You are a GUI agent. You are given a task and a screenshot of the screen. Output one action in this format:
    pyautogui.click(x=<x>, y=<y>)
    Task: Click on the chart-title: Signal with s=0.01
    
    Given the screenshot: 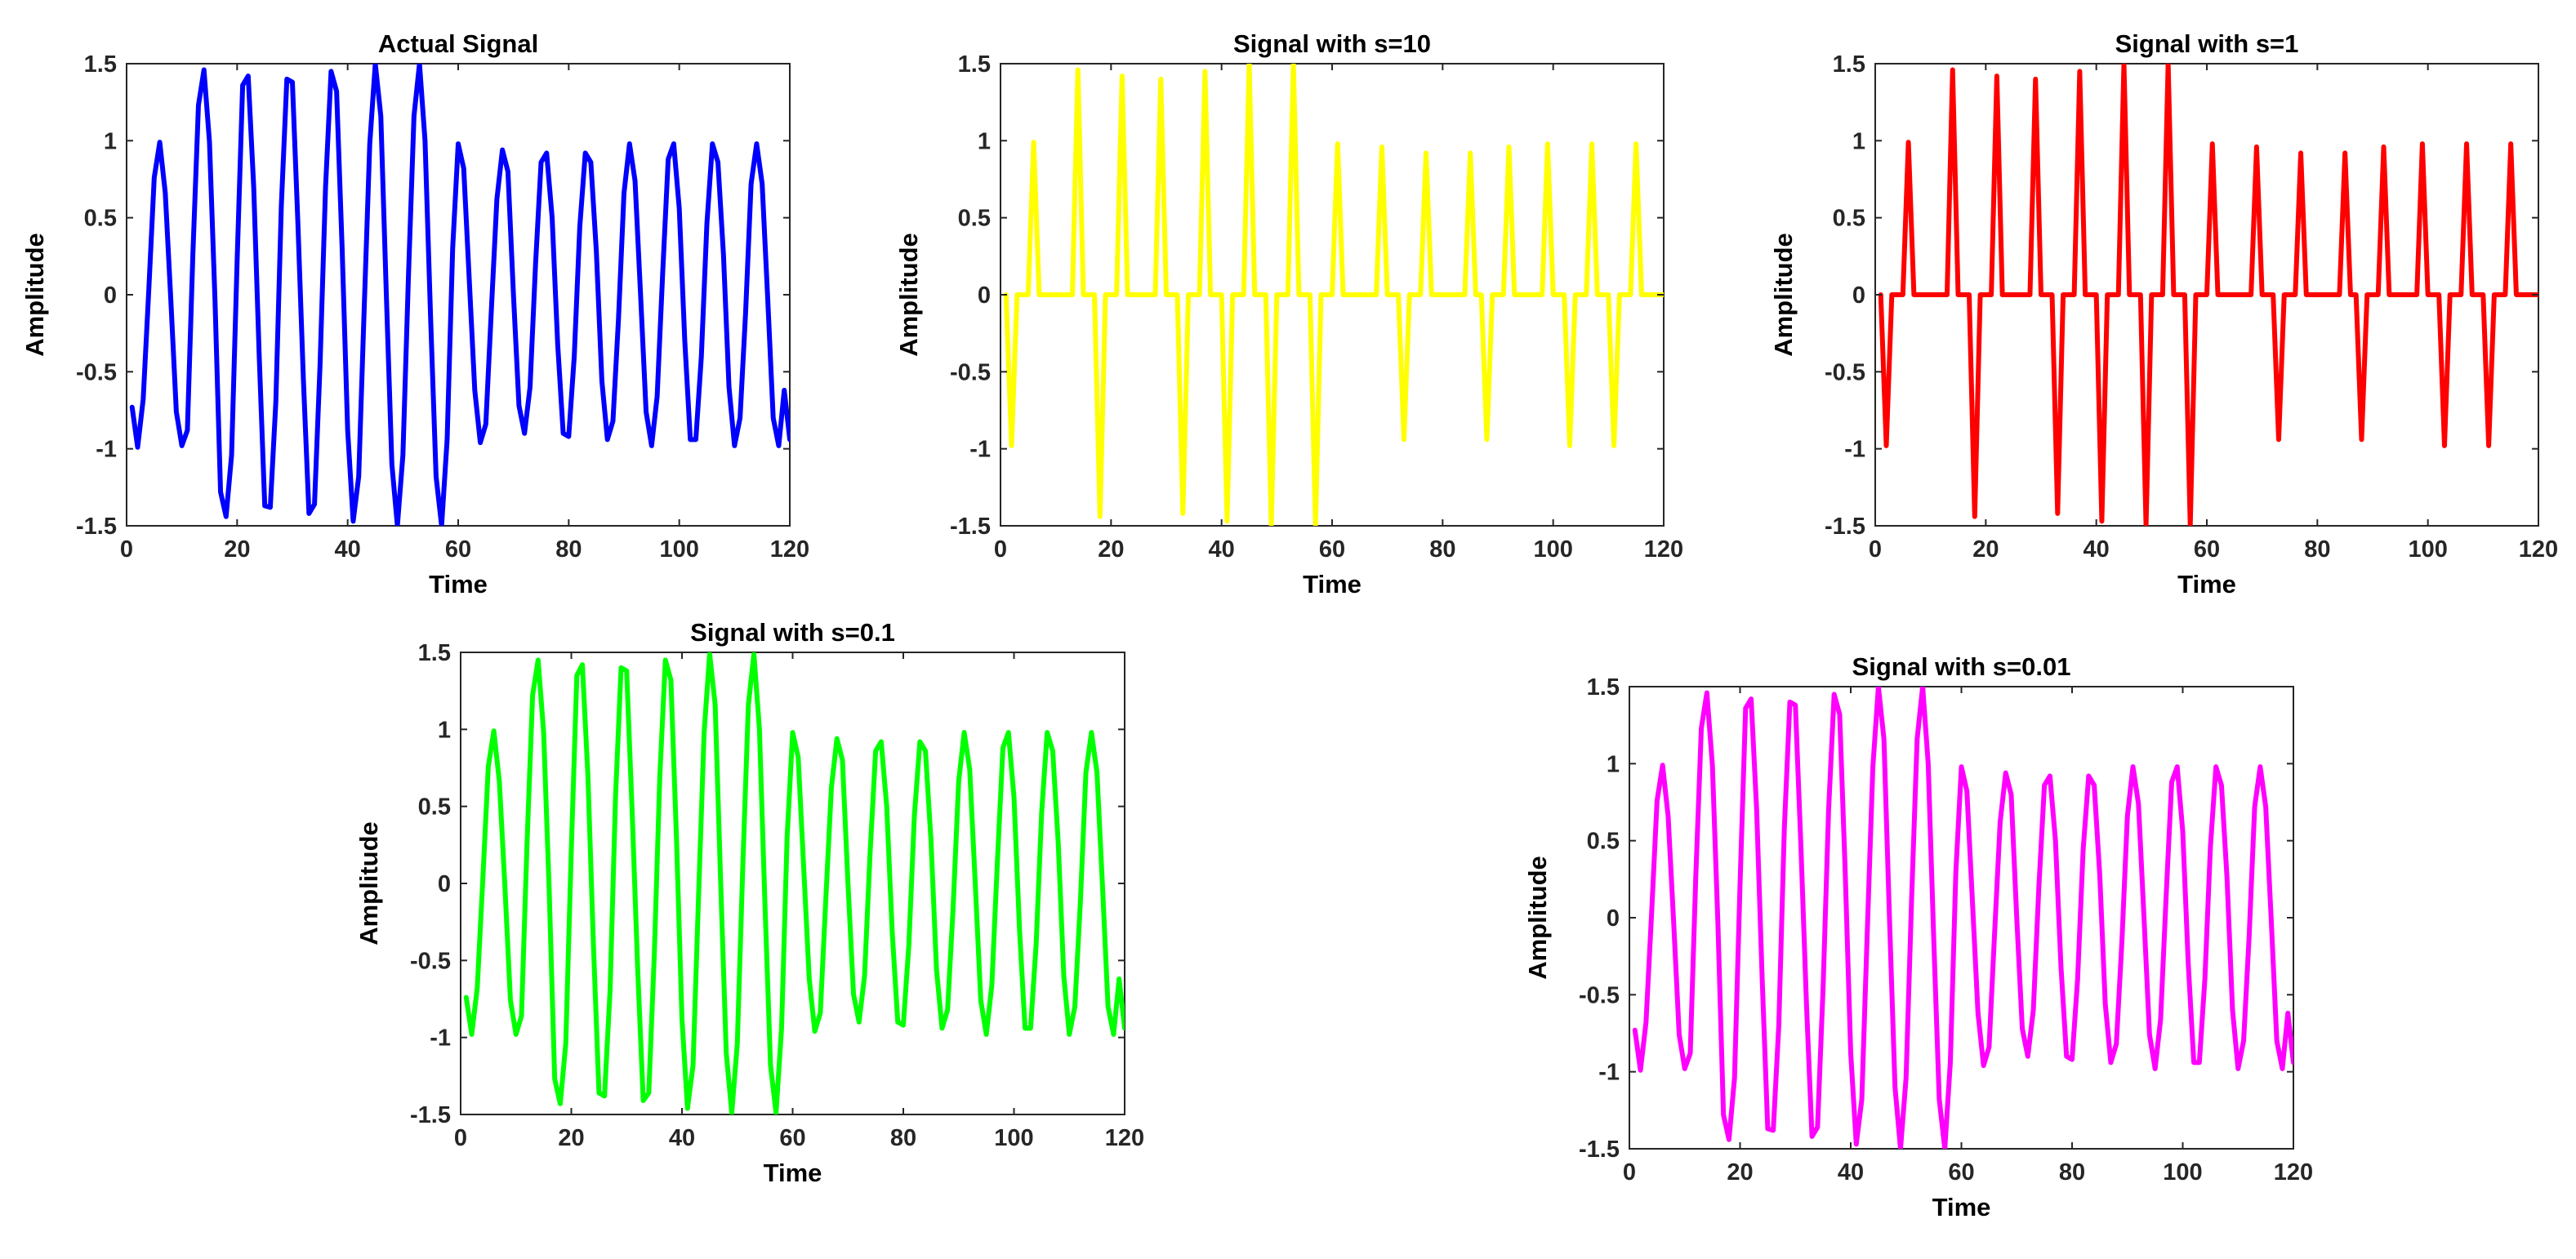 What is the action you would take?
    pyautogui.click(x=1961, y=666)
    